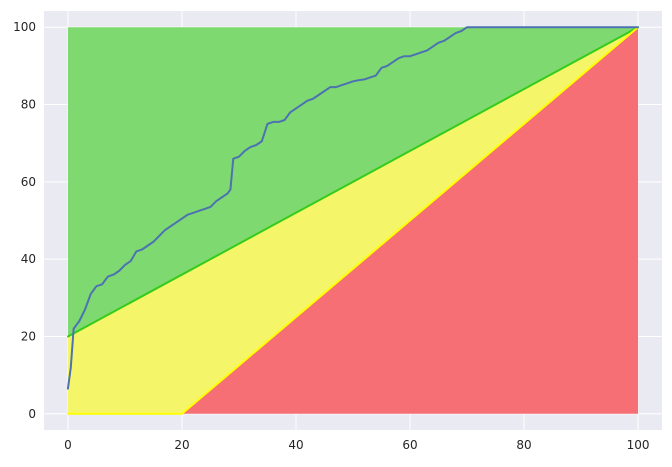  What do you see at coordinates (295, 445) in the screenshot?
I see `x-tick-label-2: 40` at bounding box center [295, 445].